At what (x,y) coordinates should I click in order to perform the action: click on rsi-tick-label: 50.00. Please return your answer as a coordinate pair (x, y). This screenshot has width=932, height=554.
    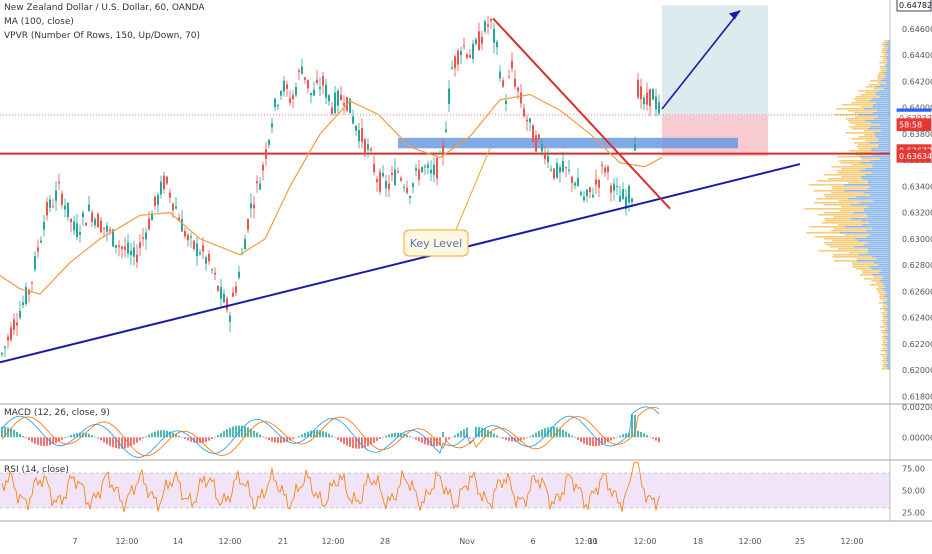
    Looking at the image, I should click on (913, 491).